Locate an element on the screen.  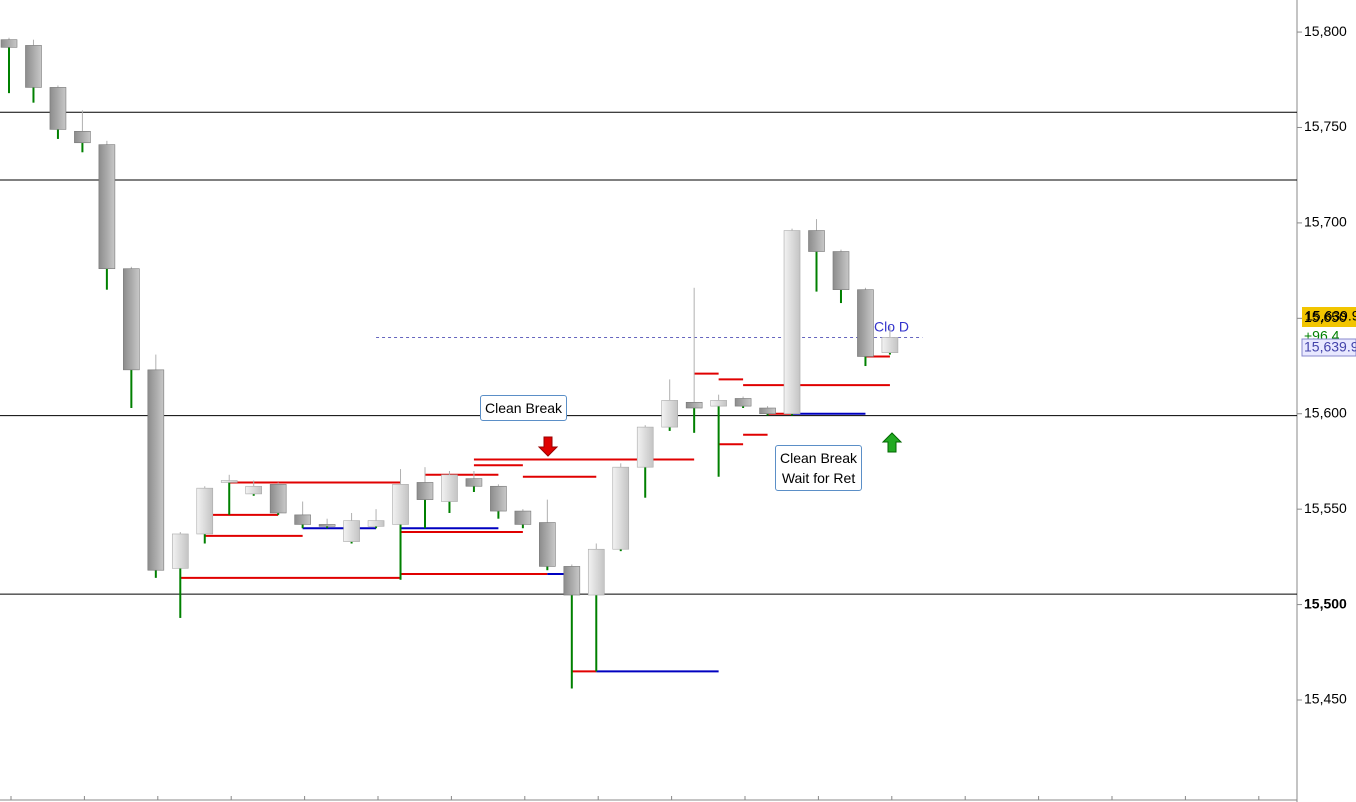
price-label: 15,639.9 is located at coordinates (1330, 316).